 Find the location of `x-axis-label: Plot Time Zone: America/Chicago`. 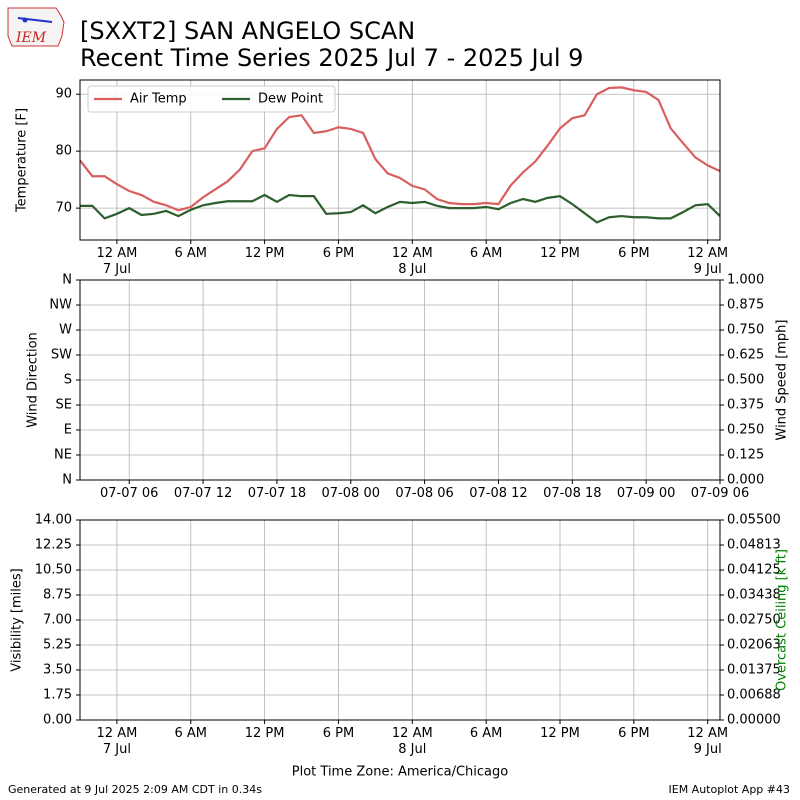

x-axis-label: Plot Time Zone: America/Chicago is located at coordinates (400, 772).